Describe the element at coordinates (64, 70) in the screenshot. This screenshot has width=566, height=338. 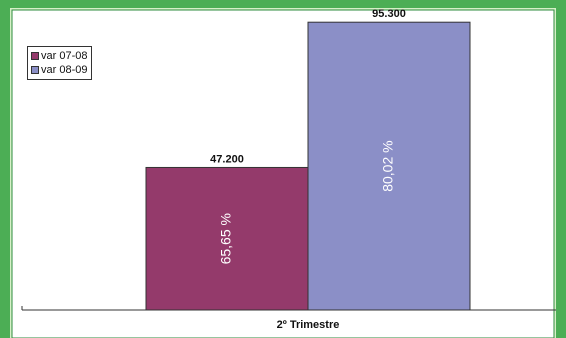
I see `legend-label-var-08-09: var 08-09` at that location.